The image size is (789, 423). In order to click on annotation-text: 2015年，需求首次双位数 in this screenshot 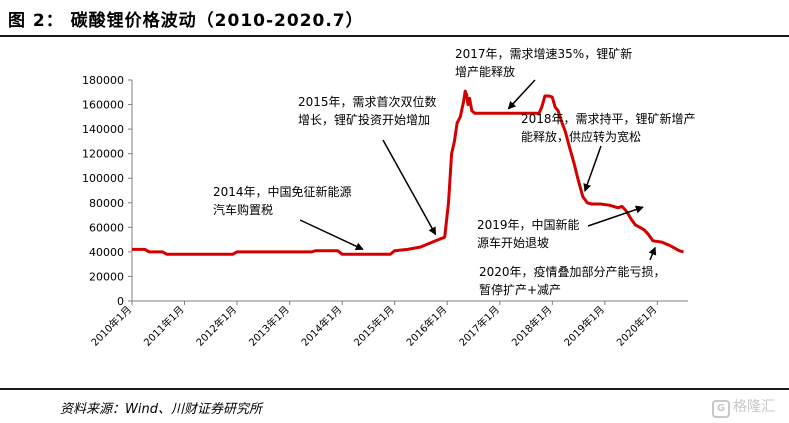, I will do `click(367, 101)`.